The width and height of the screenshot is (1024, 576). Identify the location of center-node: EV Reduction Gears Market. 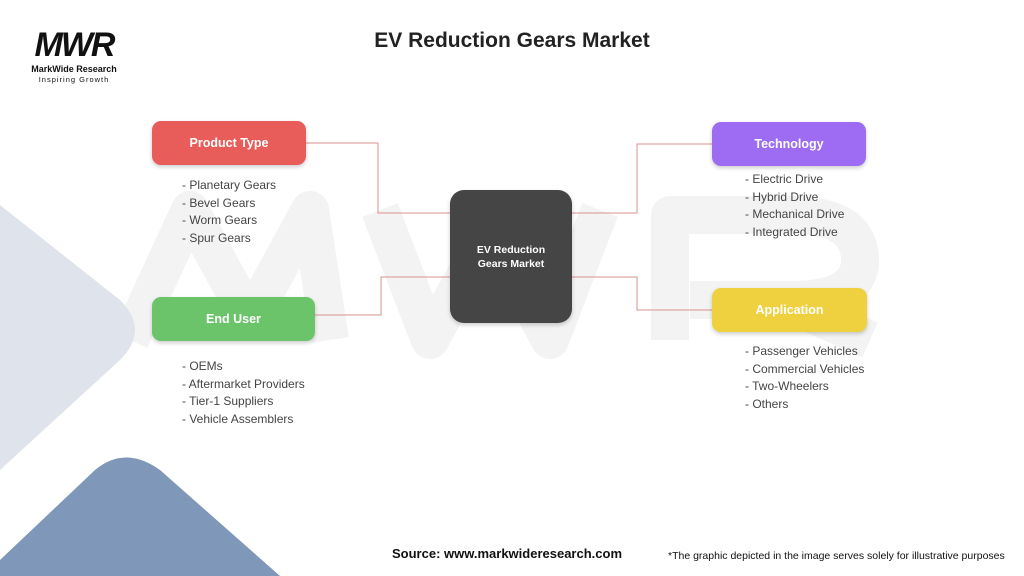
(511, 256).